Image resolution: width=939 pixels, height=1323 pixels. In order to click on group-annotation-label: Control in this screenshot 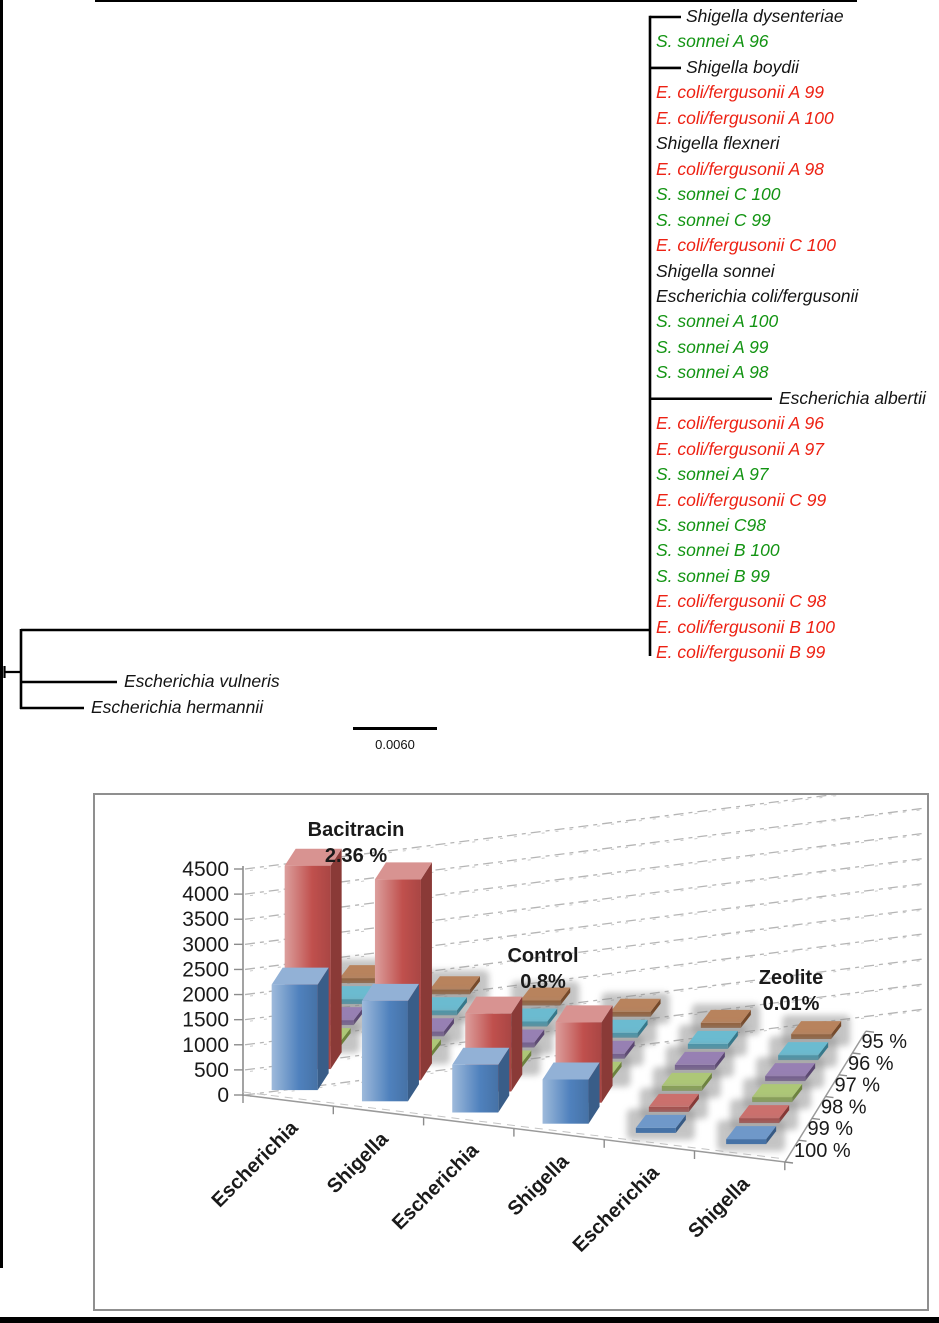, I will do `click(542, 956)`.